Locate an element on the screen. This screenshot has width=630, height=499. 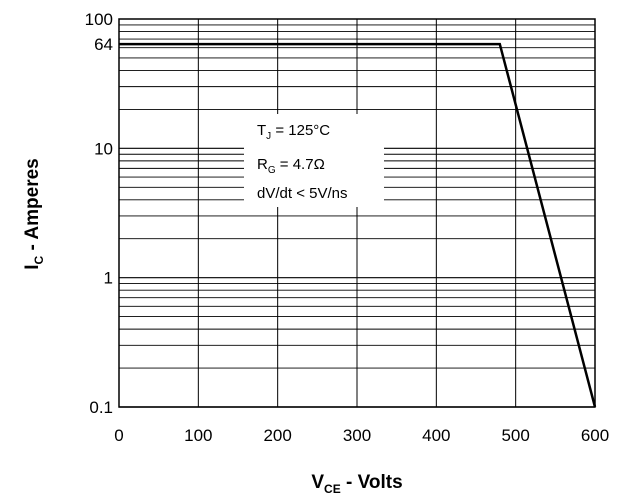
y-tick-label: 0.1 is located at coordinates (101, 407).